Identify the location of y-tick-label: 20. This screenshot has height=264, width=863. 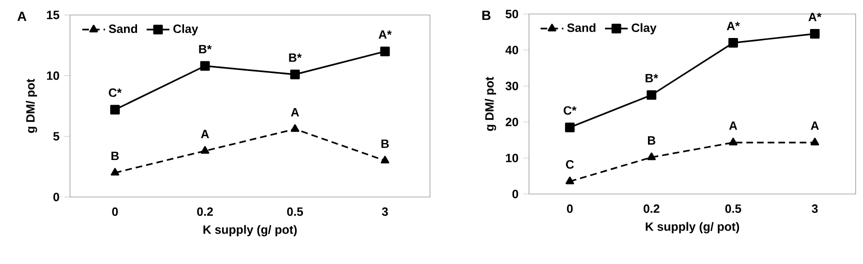
(512, 122).